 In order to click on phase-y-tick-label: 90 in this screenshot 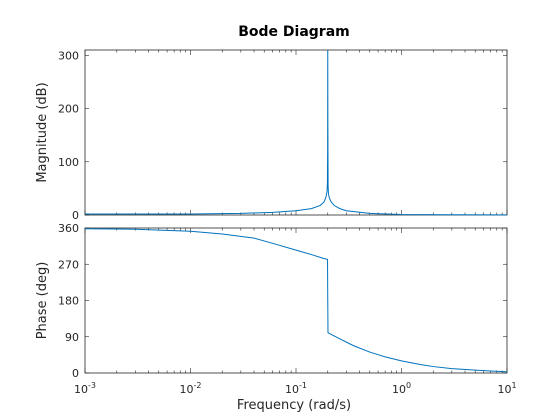, I will do `click(72, 337)`.